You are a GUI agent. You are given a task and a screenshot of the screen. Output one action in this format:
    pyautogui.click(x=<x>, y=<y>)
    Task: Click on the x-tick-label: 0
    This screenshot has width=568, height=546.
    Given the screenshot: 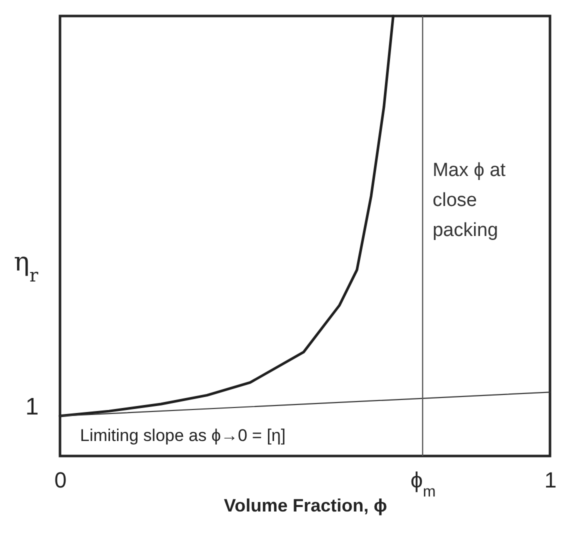 What is the action you would take?
    pyautogui.click(x=60, y=480)
    